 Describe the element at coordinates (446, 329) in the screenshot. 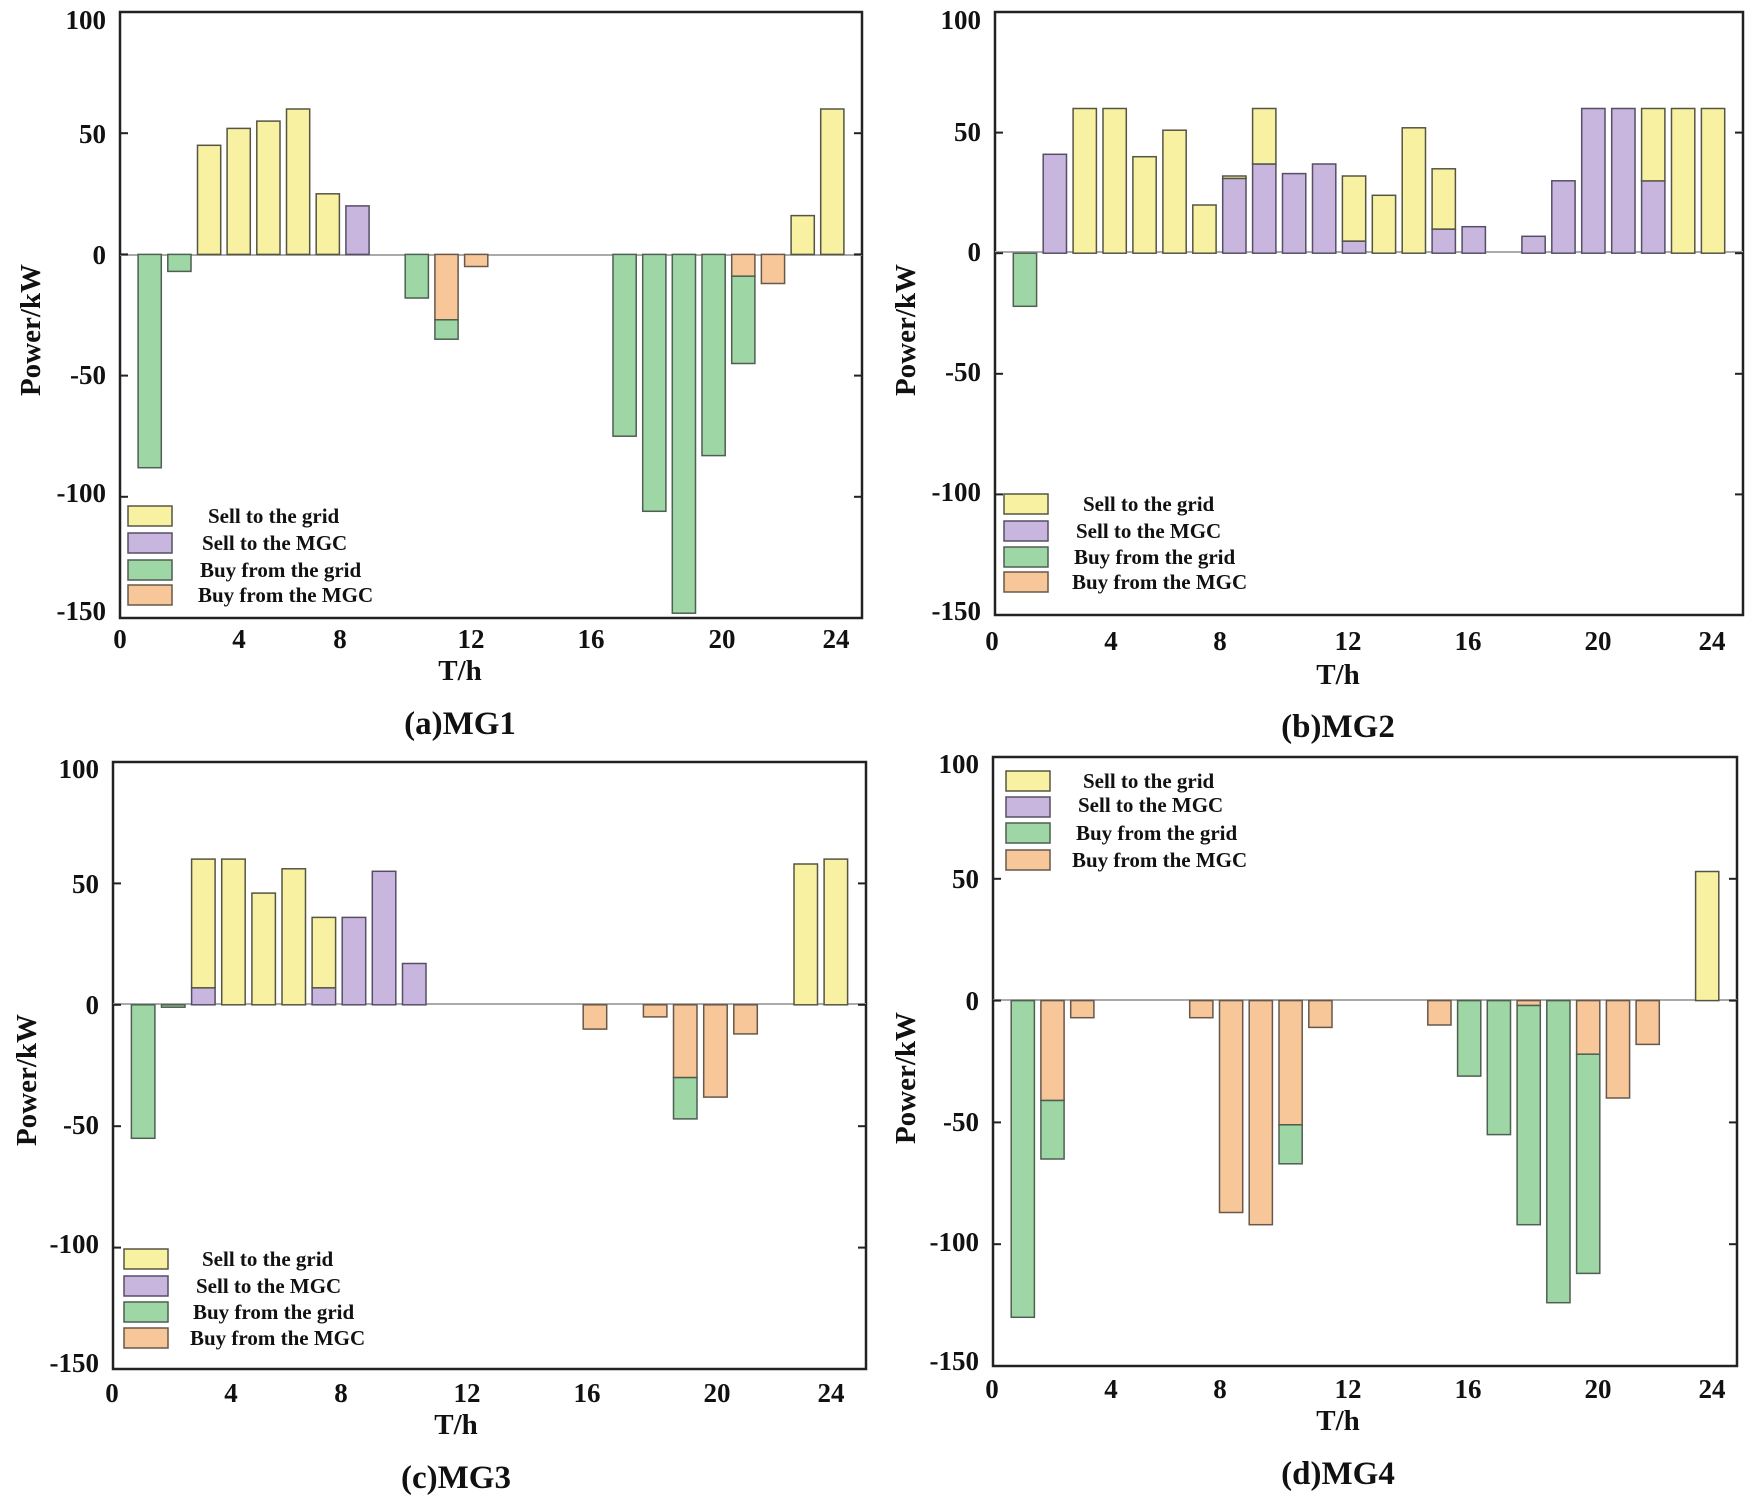

I see `bar-buy-grid-h11` at that location.